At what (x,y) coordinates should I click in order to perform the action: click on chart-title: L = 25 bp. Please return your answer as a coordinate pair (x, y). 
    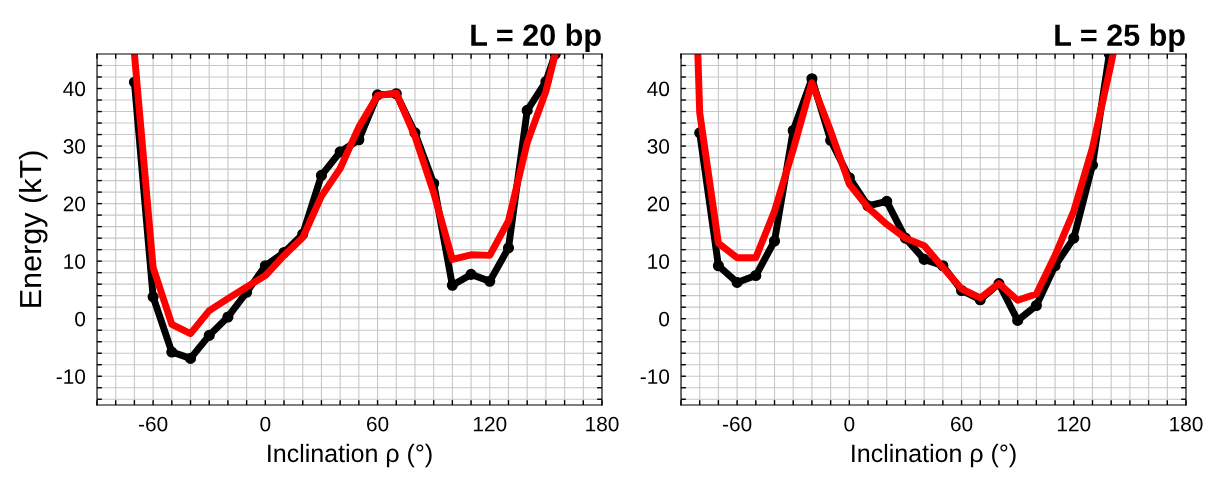
    Looking at the image, I should click on (1120, 38).